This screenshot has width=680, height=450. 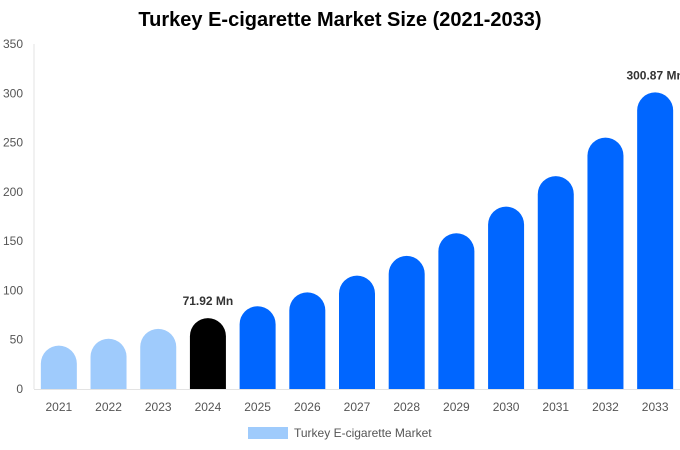 I want to click on legend: Turkey E-cigarette Market, so click(x=340, y=433).